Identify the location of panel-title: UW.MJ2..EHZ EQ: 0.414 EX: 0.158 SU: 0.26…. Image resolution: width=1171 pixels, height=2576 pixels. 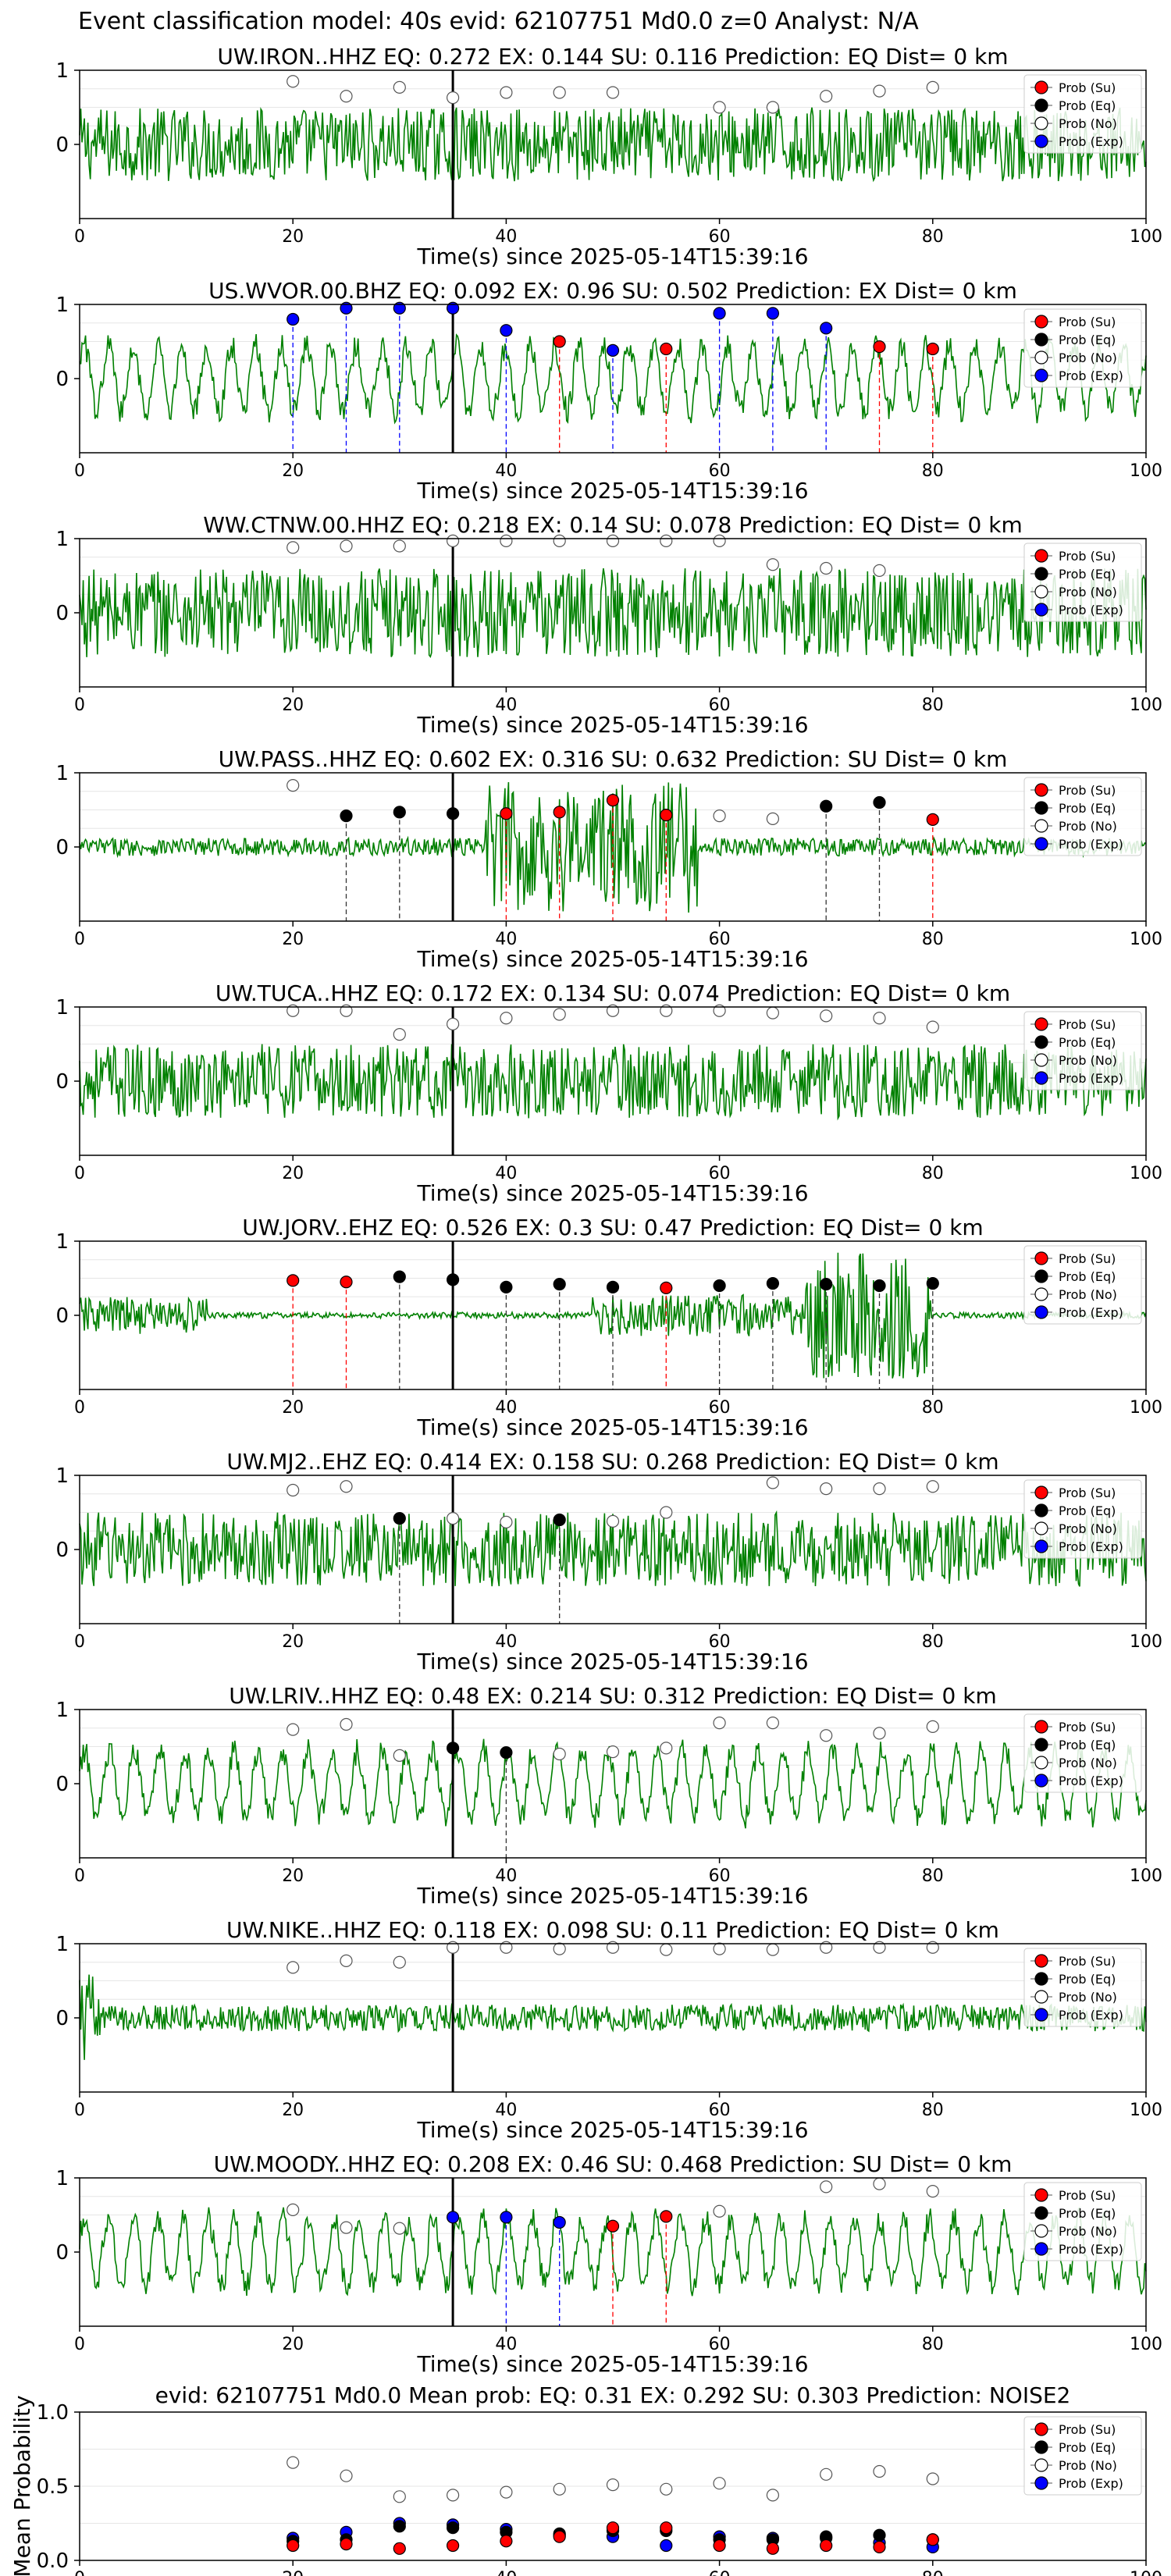
(612, 1462).